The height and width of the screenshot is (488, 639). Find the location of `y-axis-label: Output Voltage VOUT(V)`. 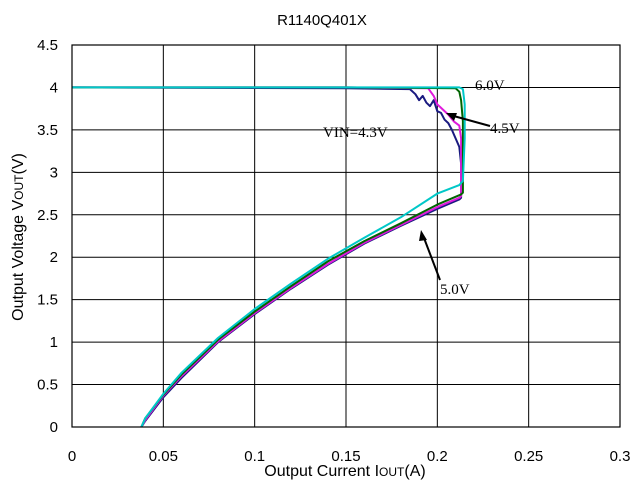

y-axis-label: Output Voltage VOUT(V) is located at coordinates (18, 237).